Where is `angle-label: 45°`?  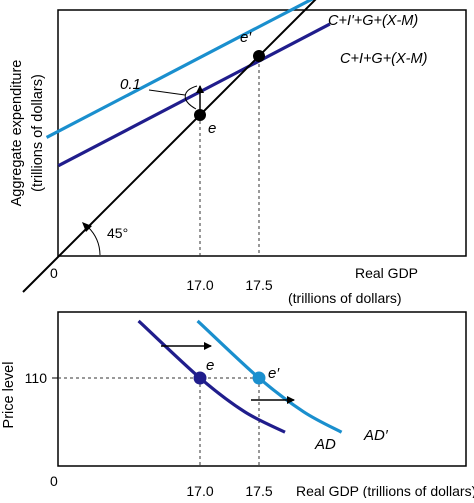
angle-label: 45° is located at coordinates (117, 233).